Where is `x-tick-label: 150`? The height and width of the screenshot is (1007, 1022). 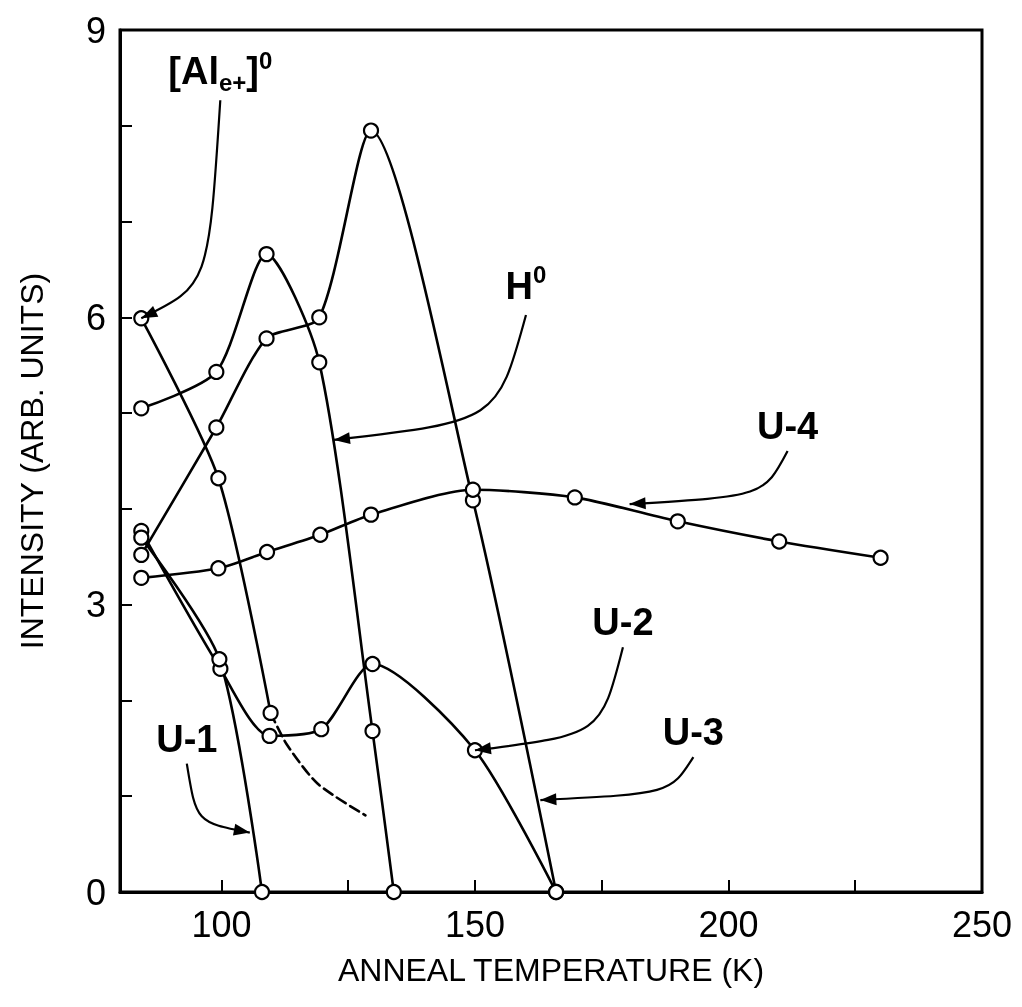 x-tick-label: 150 is located at coordinates (474, 924).